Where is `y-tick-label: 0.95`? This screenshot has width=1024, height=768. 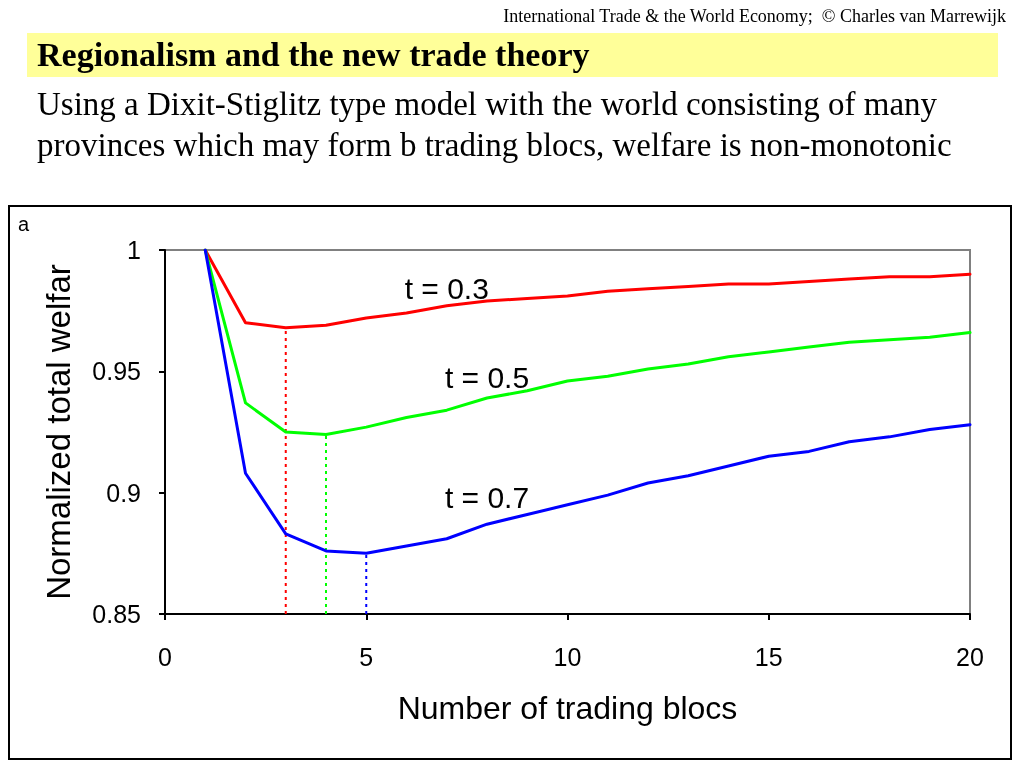 y-tick-label: 0.95 is located at coordinates (116, 371).